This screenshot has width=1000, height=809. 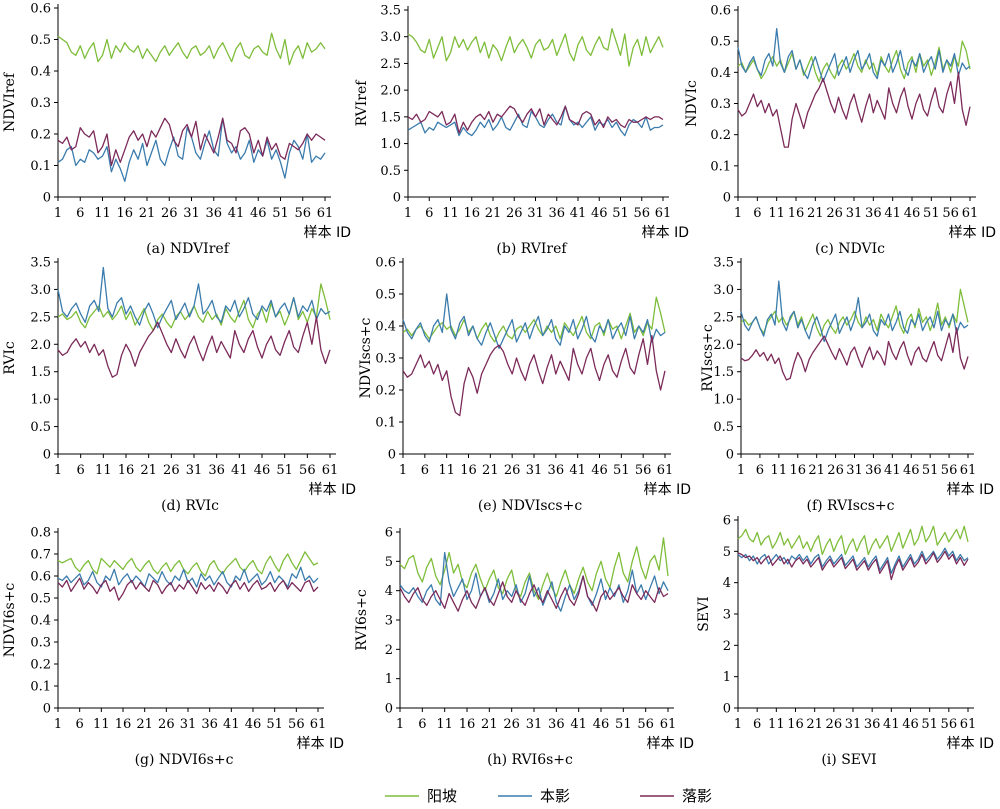 What do you see at coordinates (530, 506) in the screenshot?
I see `panel-caption: (e) NDVIscs+c` at bounding box center [530, 506].